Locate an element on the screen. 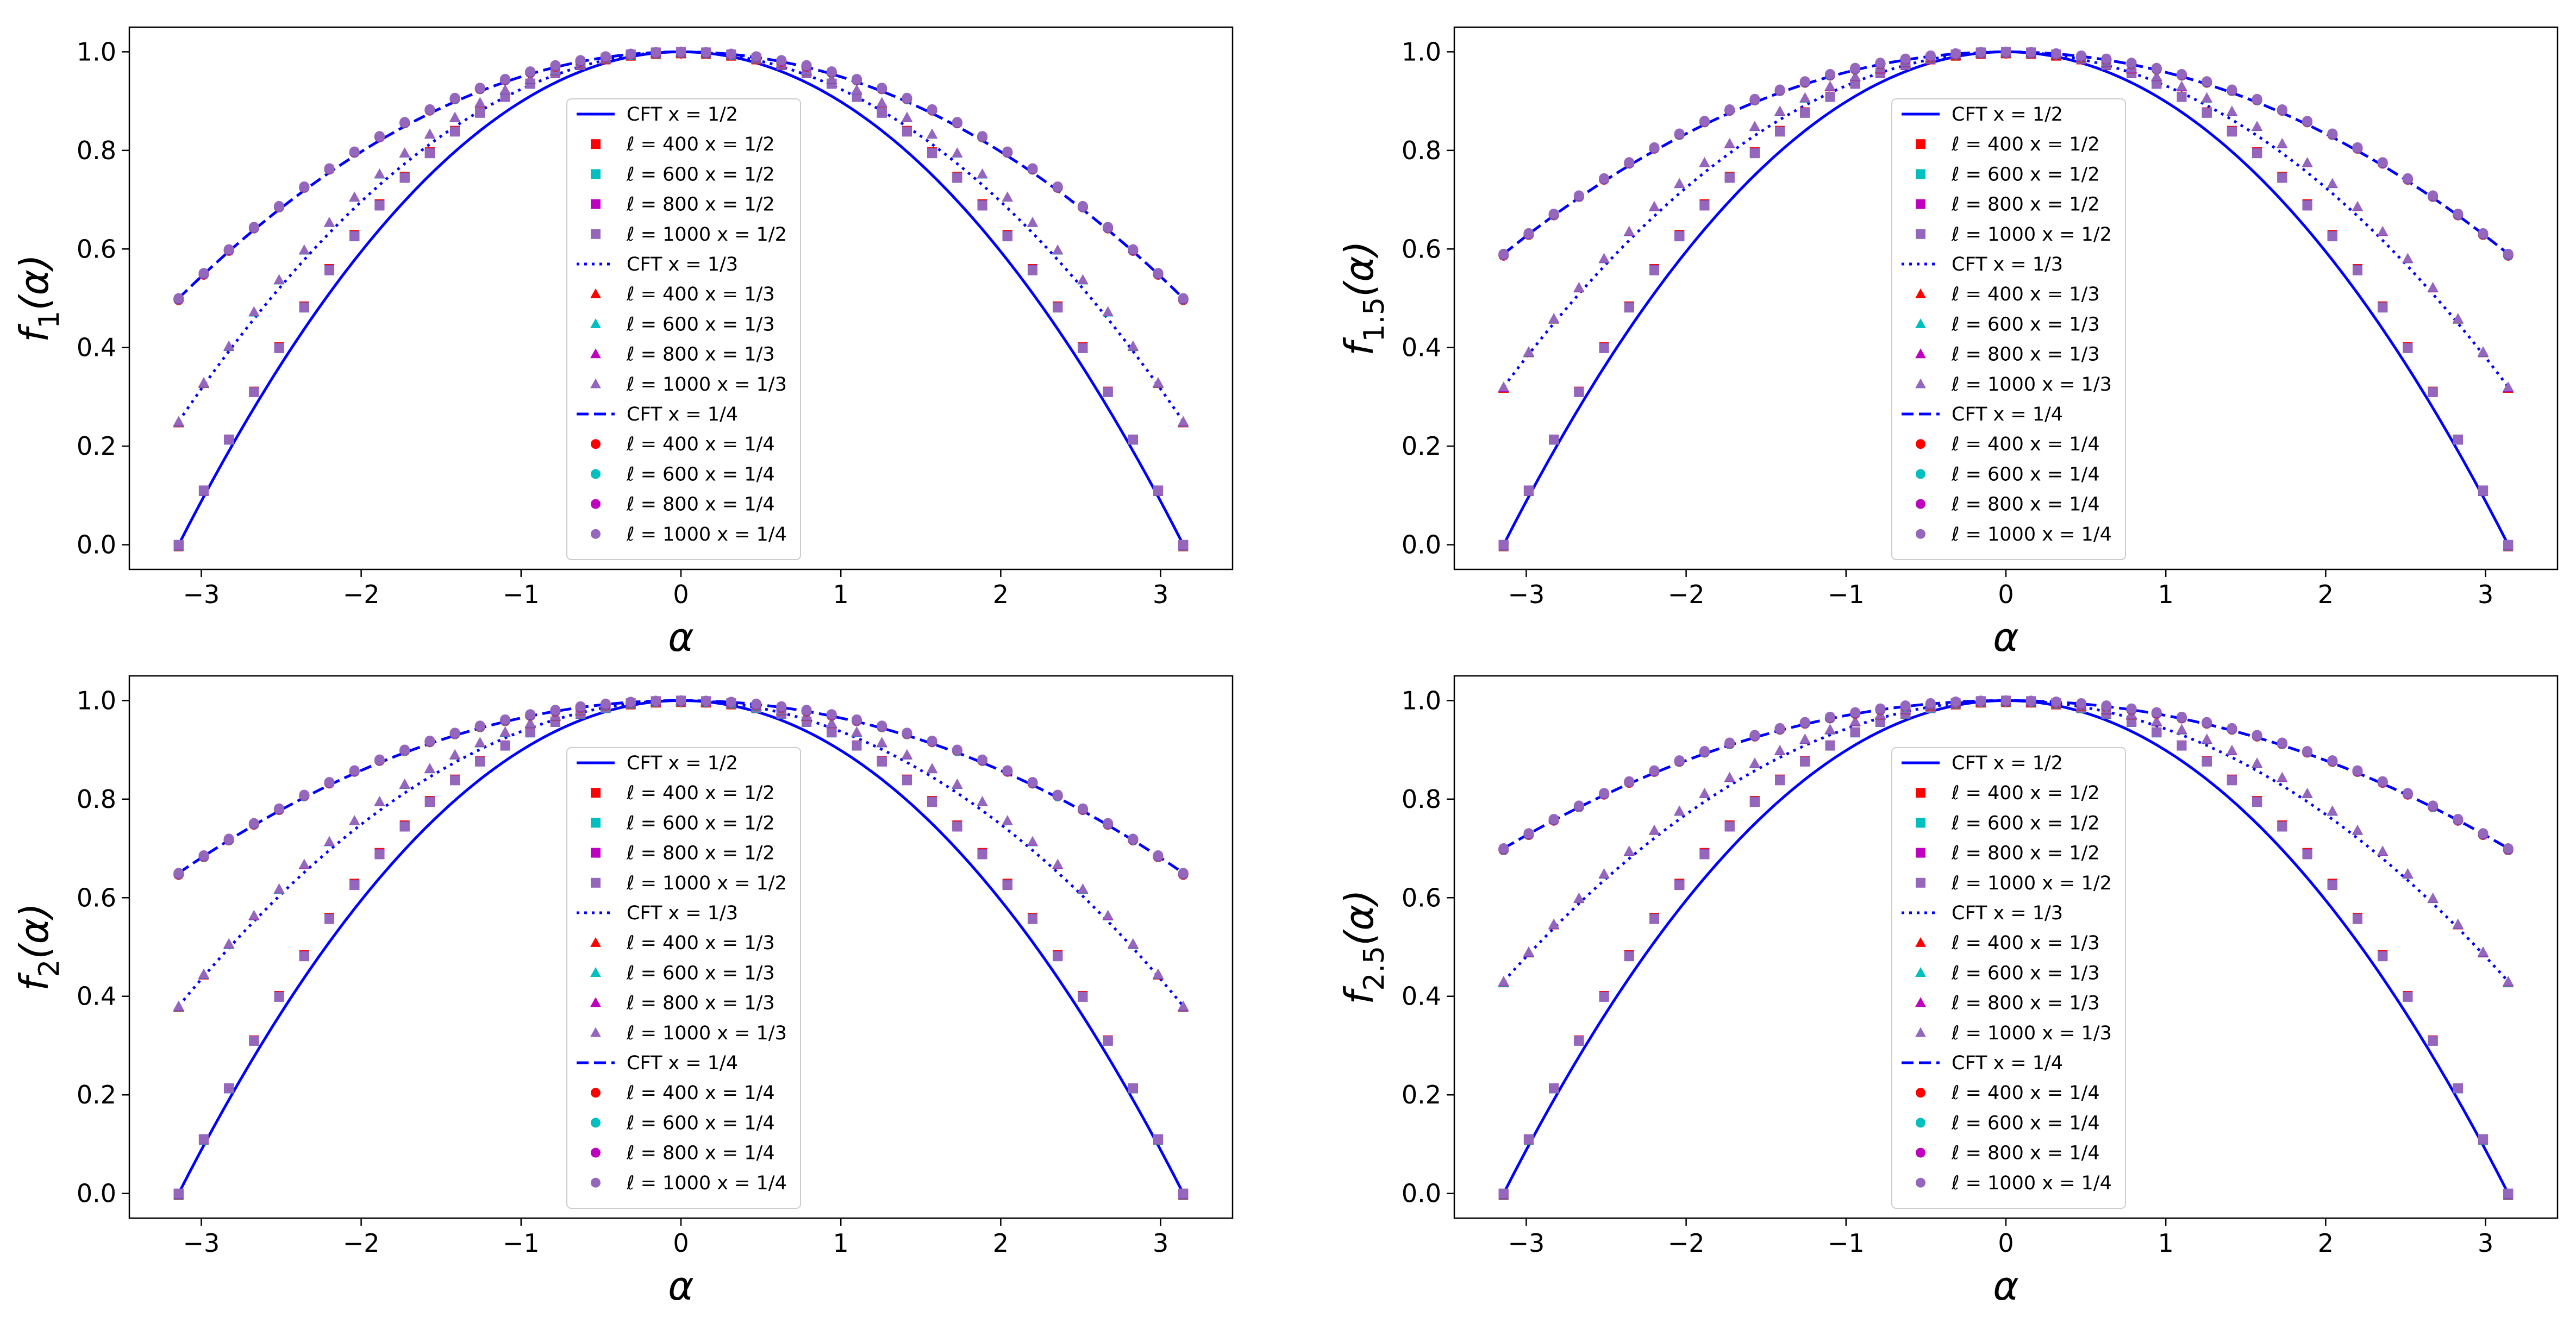 This screenshot has width=2576, height=1317. y-tick-label: 0.0 is located at coordinates (1422, 545).